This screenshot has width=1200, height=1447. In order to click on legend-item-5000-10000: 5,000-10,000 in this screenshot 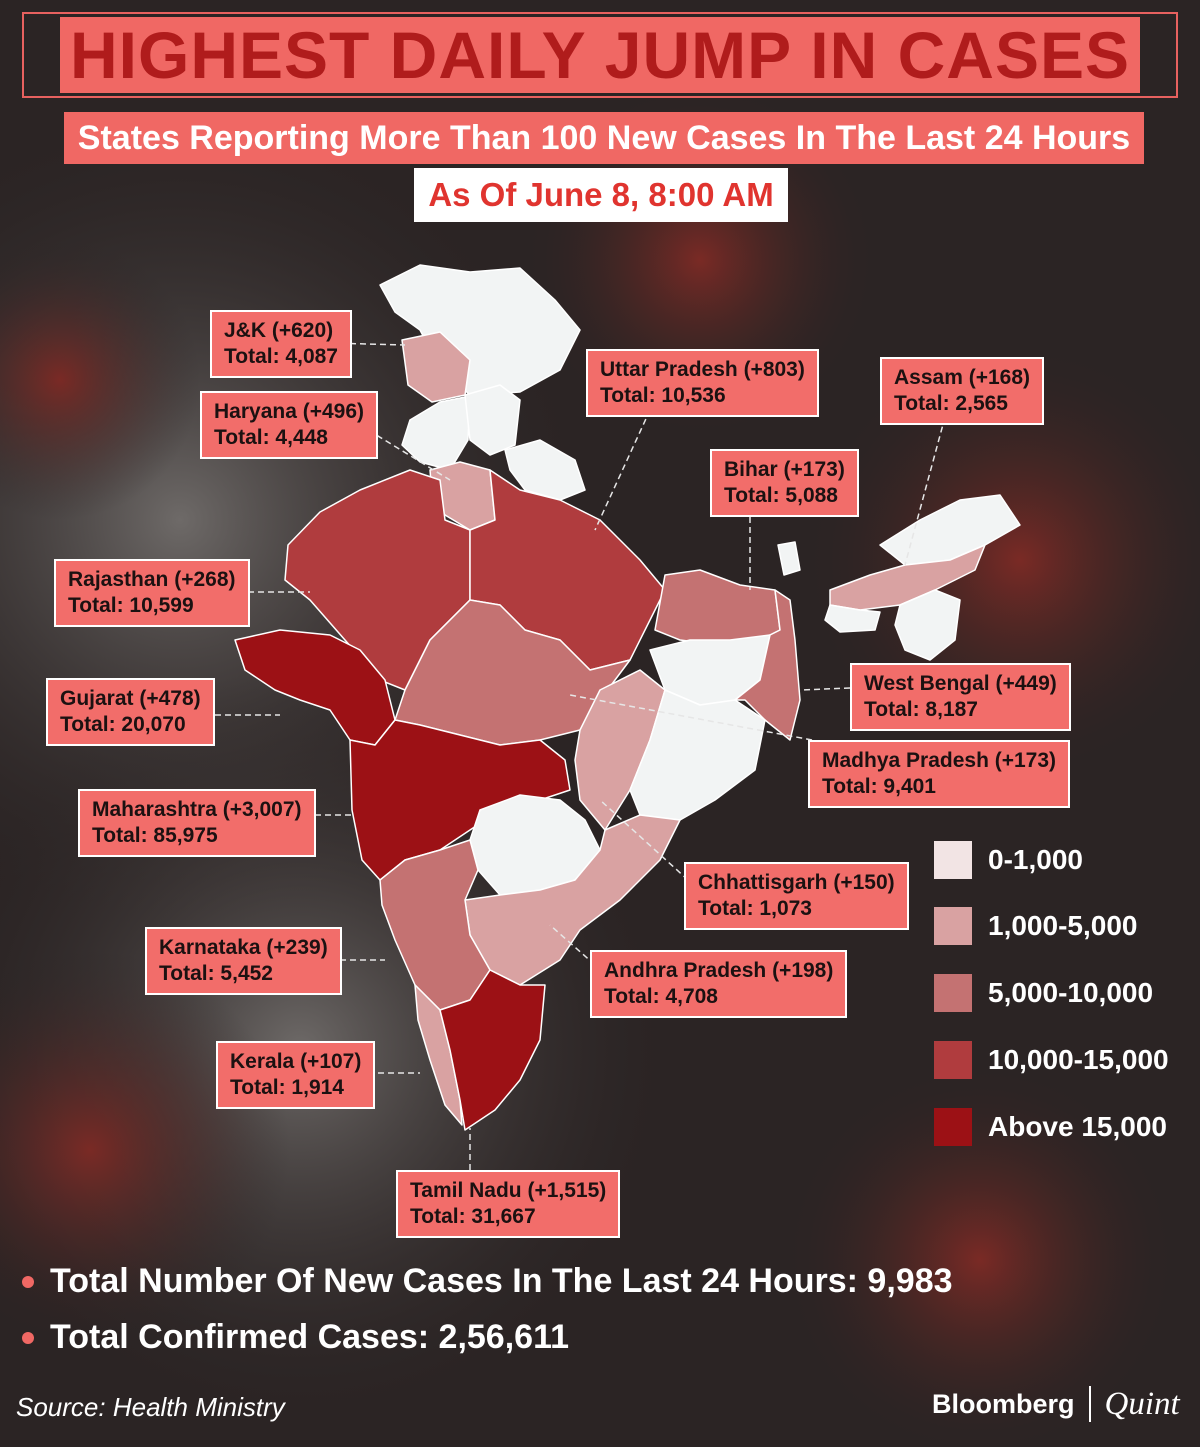, I will do `click(1043, 993)`.